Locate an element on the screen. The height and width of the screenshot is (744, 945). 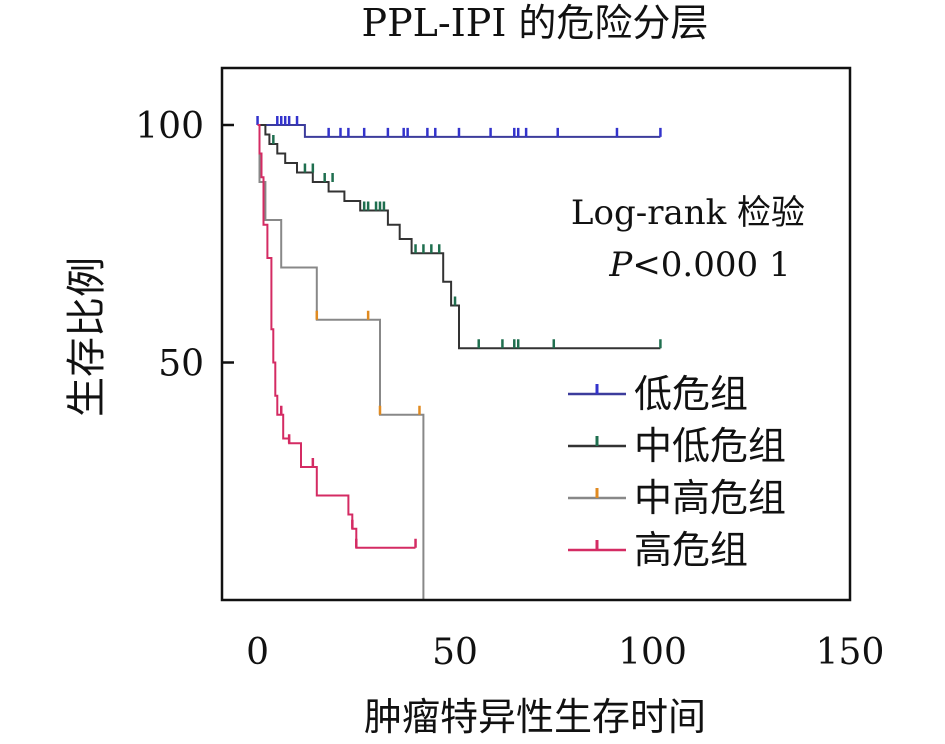
x-tick-label: 150 is located at coordinates (850, 652).